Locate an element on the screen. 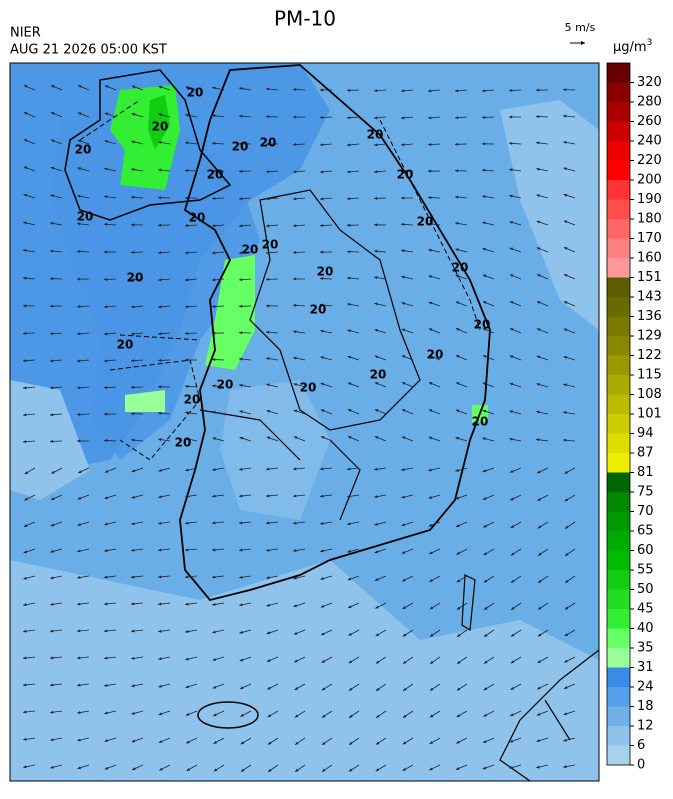 Image resolution: width=673 pixels, height=799 pixels. colorbar-tick-label: 143 is located at coordinates (649, 297).